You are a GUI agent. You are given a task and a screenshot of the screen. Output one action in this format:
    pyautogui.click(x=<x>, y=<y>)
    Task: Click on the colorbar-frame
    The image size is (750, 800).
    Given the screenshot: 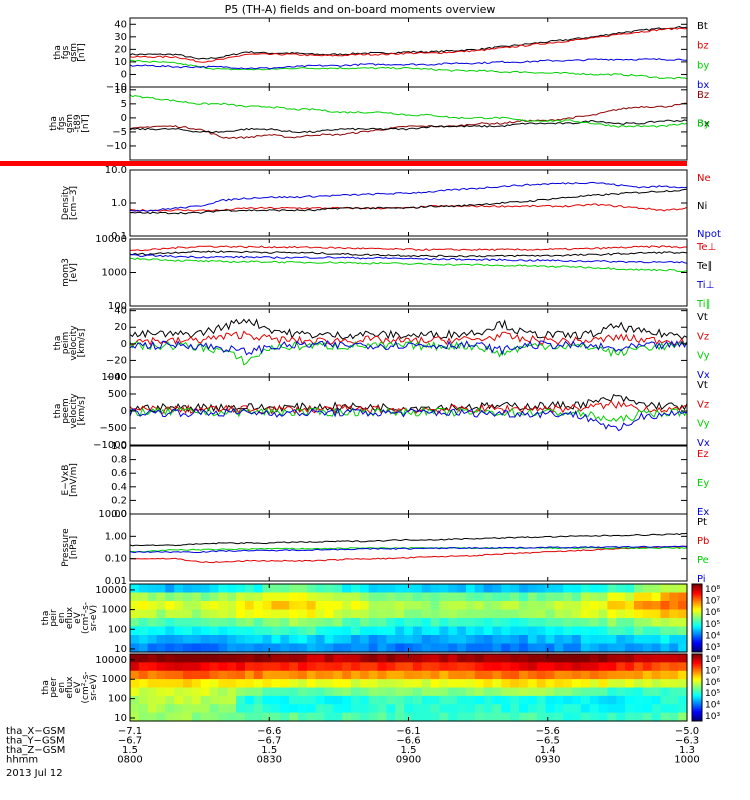 What is the action you would take?
    pyautogui.click(x=697, y=618)
    